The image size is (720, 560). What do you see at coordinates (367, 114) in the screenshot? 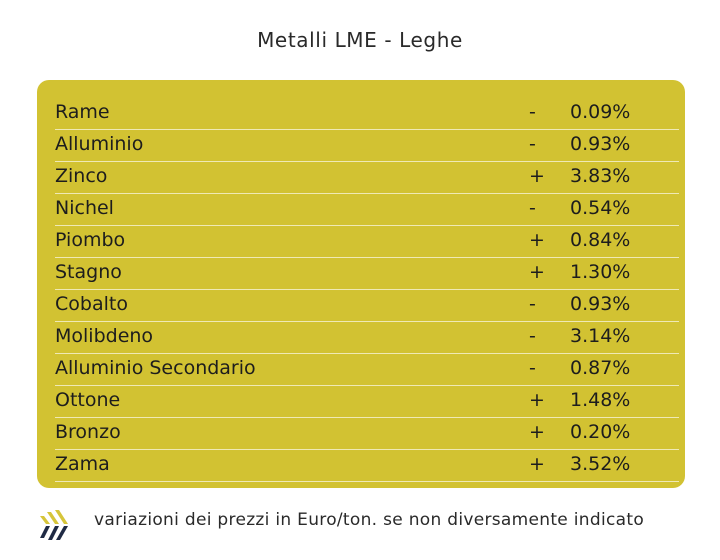
I see `table-row: Rame - 0.09%` at bounding box center [367, 114].